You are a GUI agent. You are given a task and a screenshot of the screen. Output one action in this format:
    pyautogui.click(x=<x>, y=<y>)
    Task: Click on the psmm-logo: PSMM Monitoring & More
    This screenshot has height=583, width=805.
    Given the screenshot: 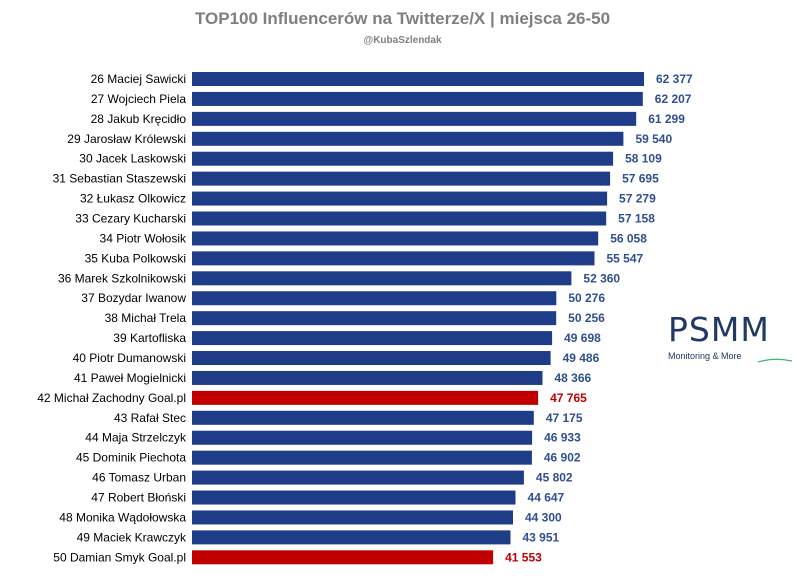 What is the action you would take?
    pyautogui.click(x=733, y=336)
    